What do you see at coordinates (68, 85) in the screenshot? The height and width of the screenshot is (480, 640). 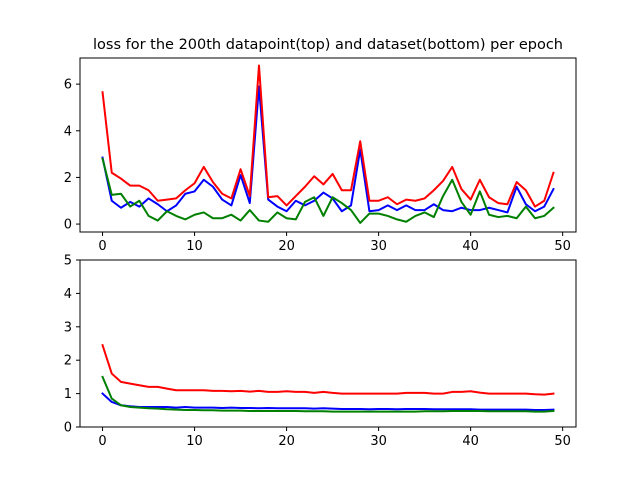 I see `top-y-tick-label: 6` at bounding box center [68, 85].